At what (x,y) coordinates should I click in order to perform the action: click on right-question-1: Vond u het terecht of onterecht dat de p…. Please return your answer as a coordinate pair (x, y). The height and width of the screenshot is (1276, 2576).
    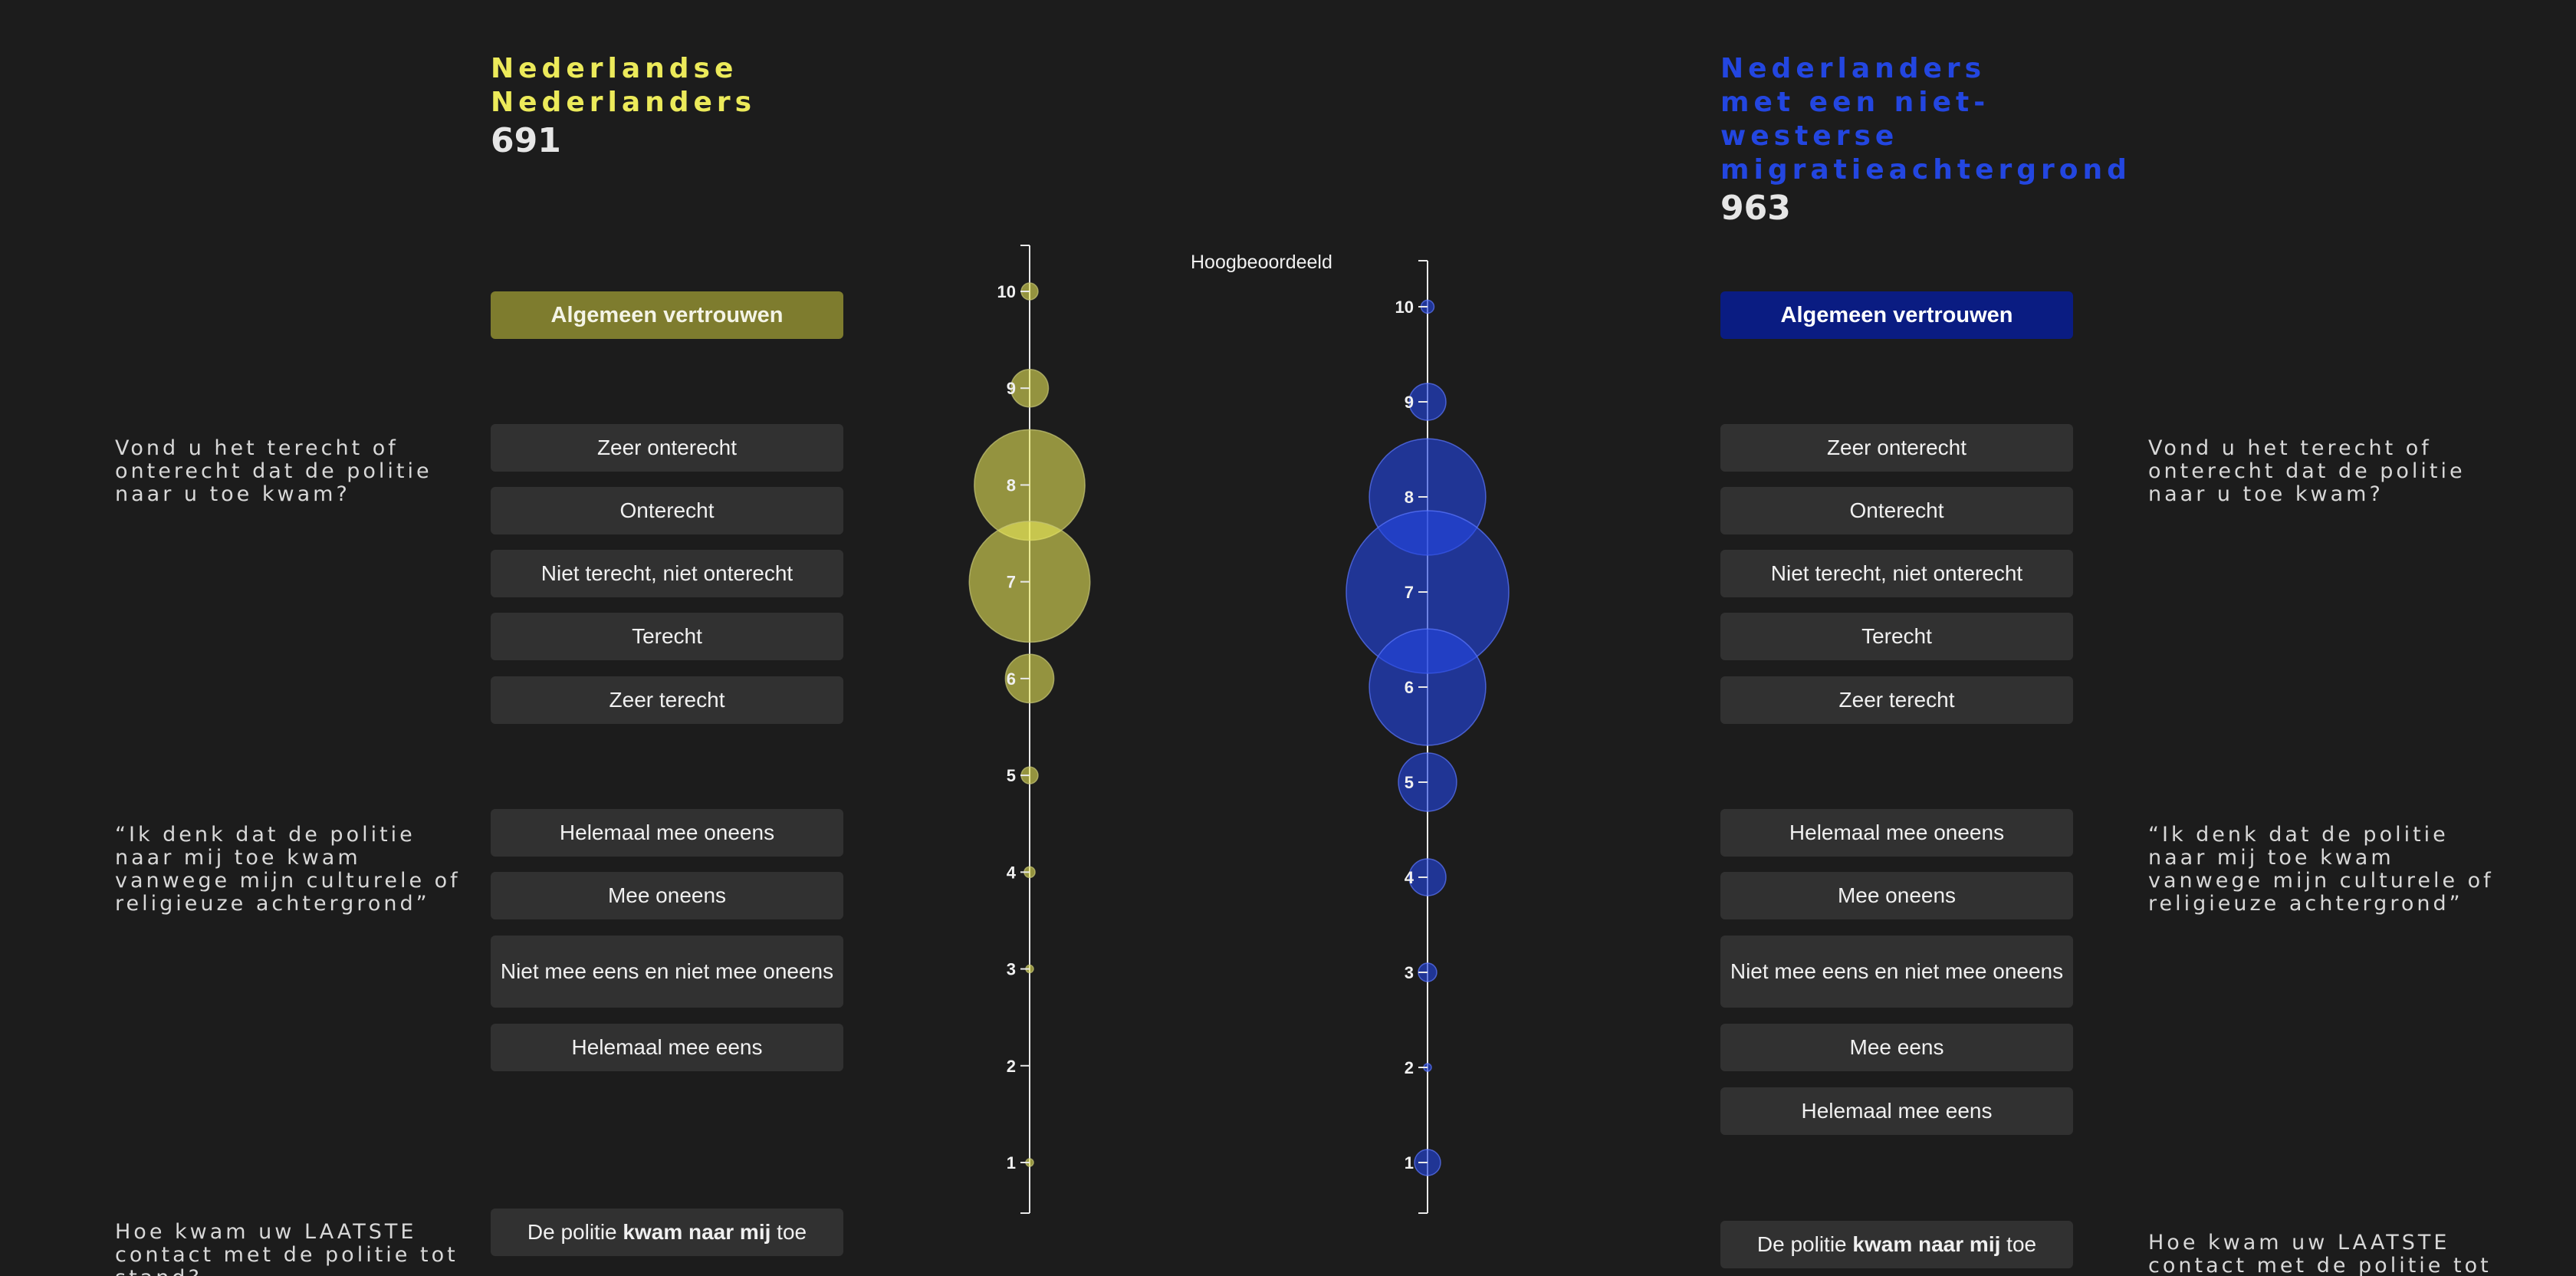
    Looking at the image, I should click on (2307, 471).